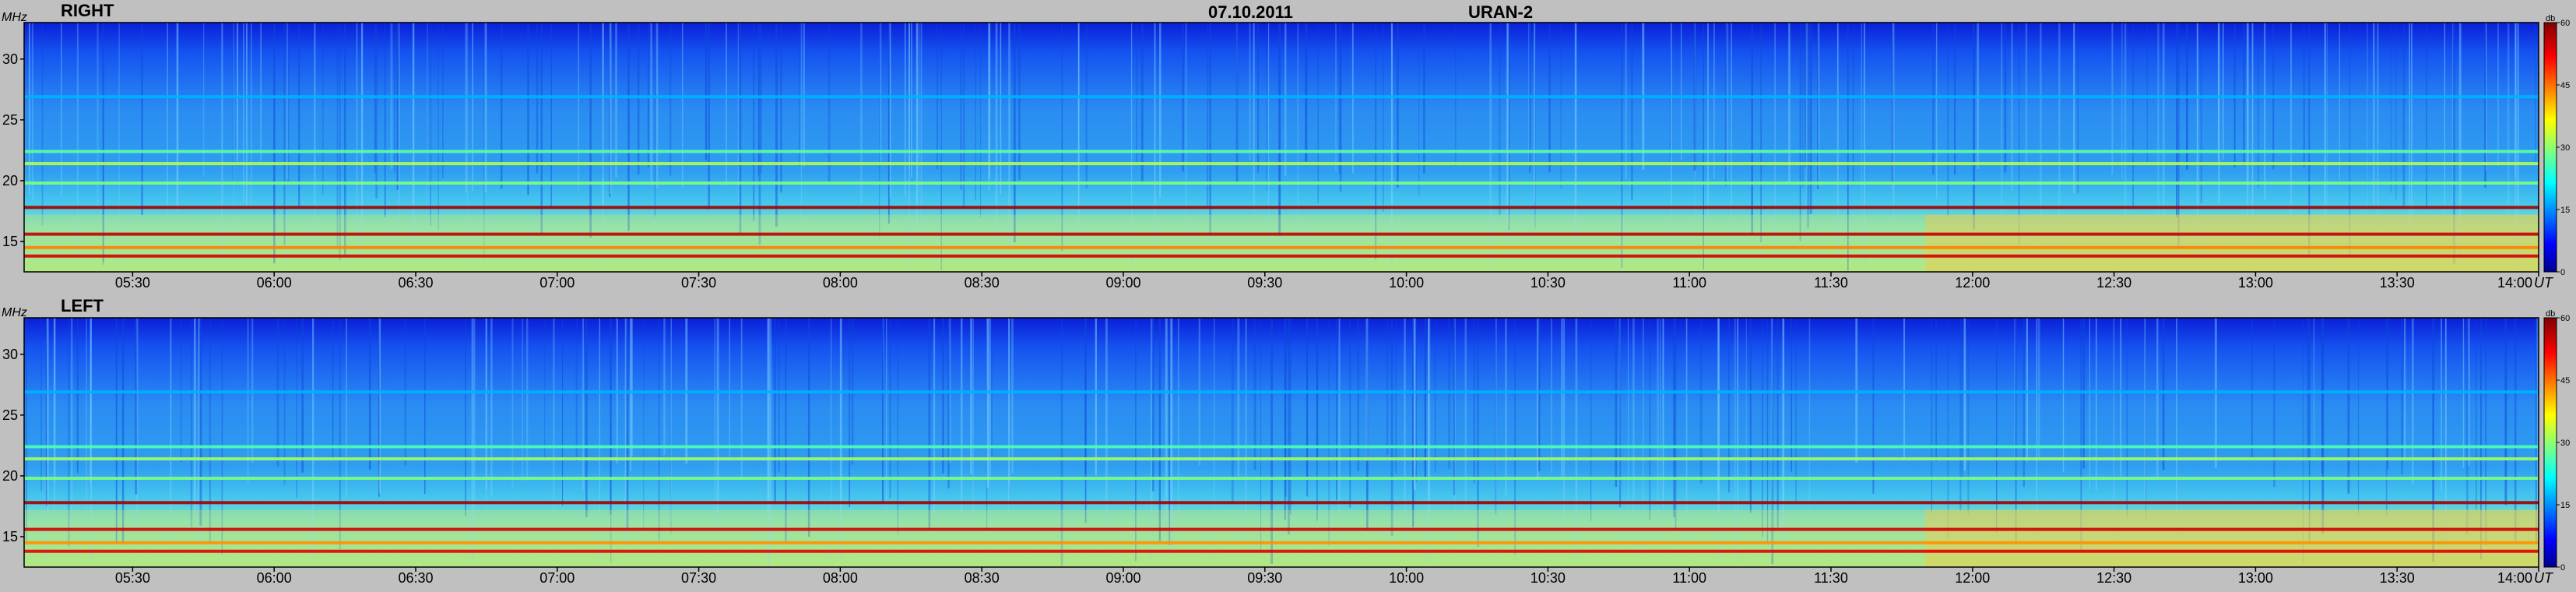 The height and width of the screenshot is (592, 2576). Describe the element at coordinates (1122, 578) in the screenshot. I see `x-tick-label: 09:00` at that location.